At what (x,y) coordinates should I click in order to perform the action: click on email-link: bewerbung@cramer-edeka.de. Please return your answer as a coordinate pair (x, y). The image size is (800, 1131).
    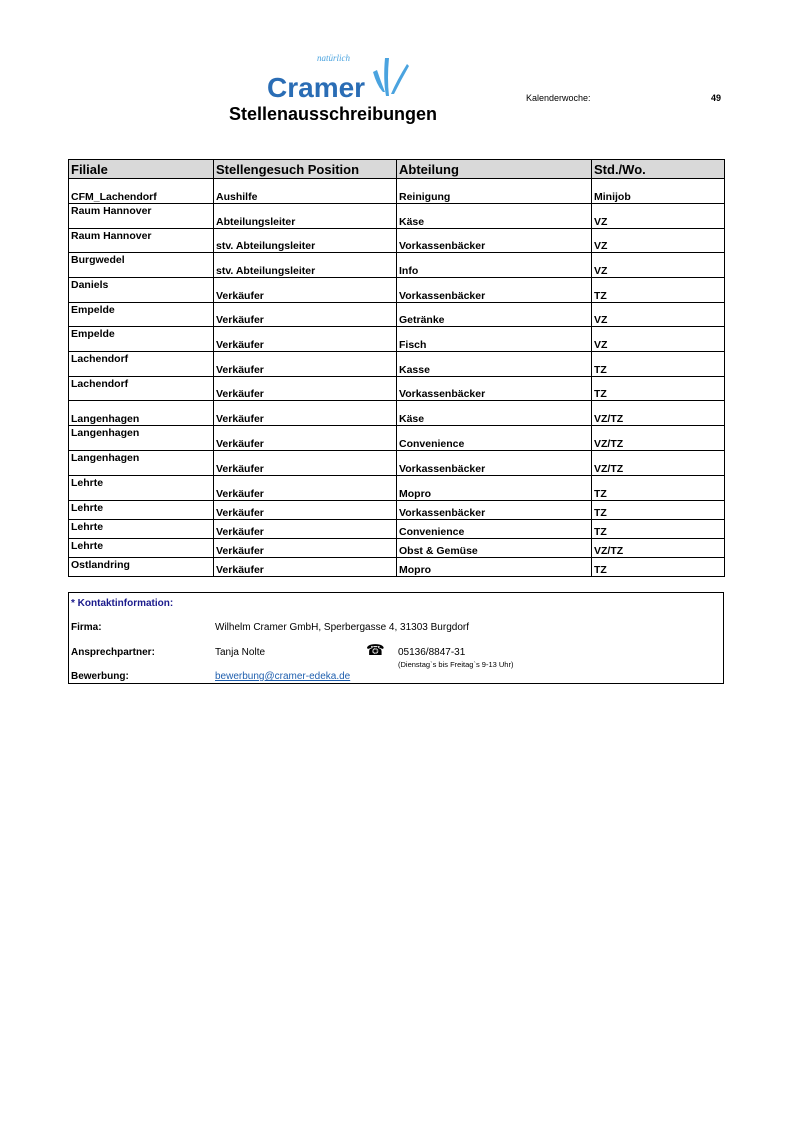
    Looking at the image, I should click on (283, 676).